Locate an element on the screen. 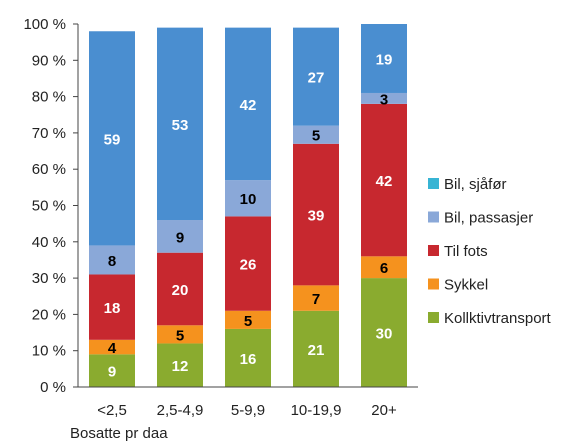 The image size is (576, 444). legend-label: Til fots is located at coordinates (466, 251).